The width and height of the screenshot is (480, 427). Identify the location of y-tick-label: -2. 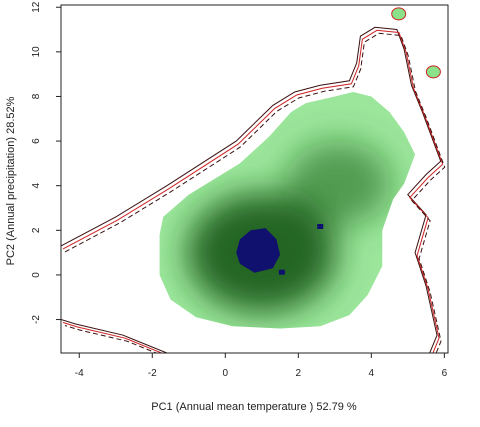
(36, 319).